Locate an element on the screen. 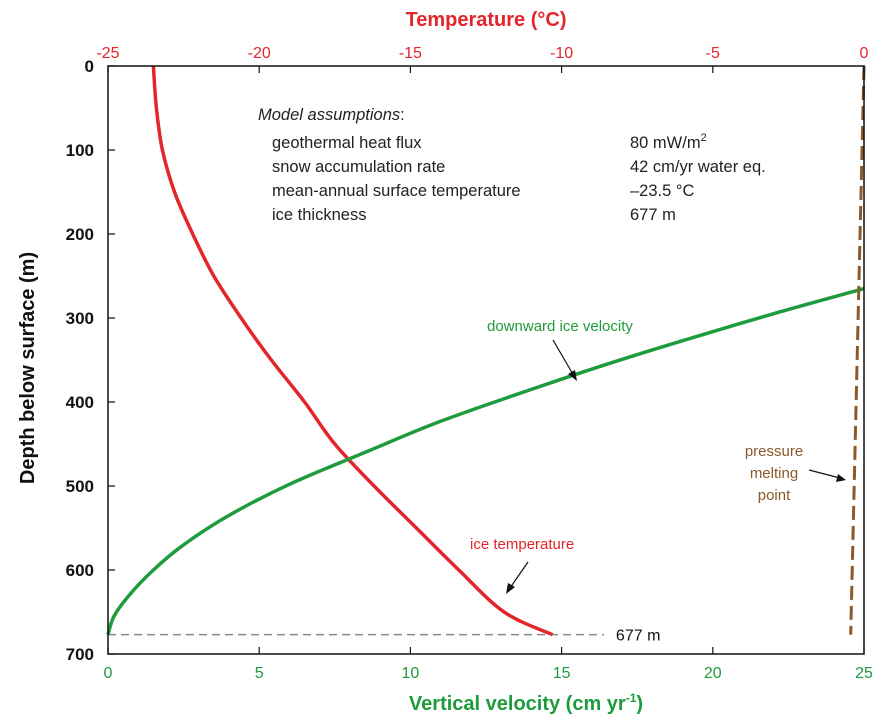 The image size is (889, 720). left-axis-tick-label: 200 is located at coordinates (80, 234).